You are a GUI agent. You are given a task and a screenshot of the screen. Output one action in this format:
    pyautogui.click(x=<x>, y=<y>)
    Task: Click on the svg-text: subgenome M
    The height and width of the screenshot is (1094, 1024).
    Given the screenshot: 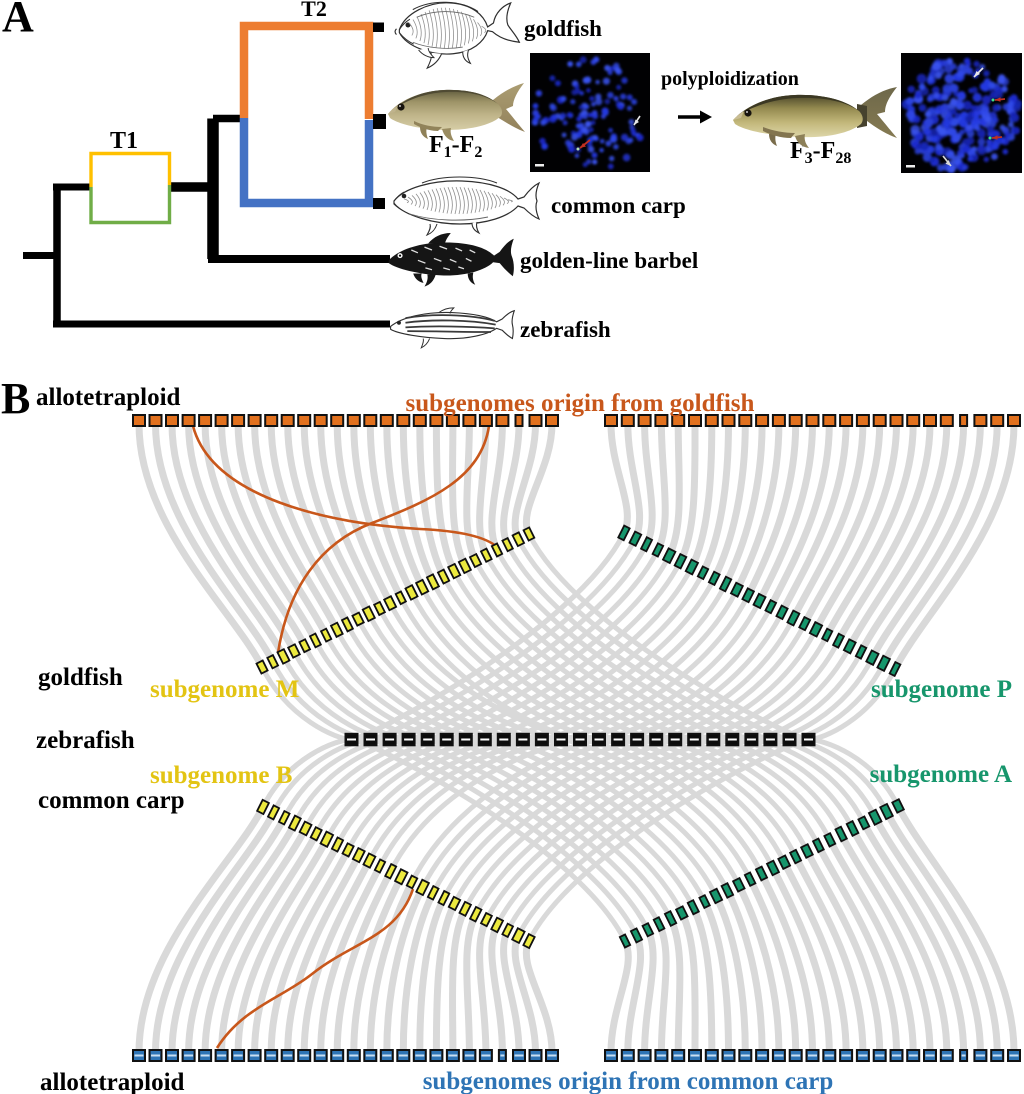 What is the action you would take?
    pyautogui.click(x=224, y=689)
    